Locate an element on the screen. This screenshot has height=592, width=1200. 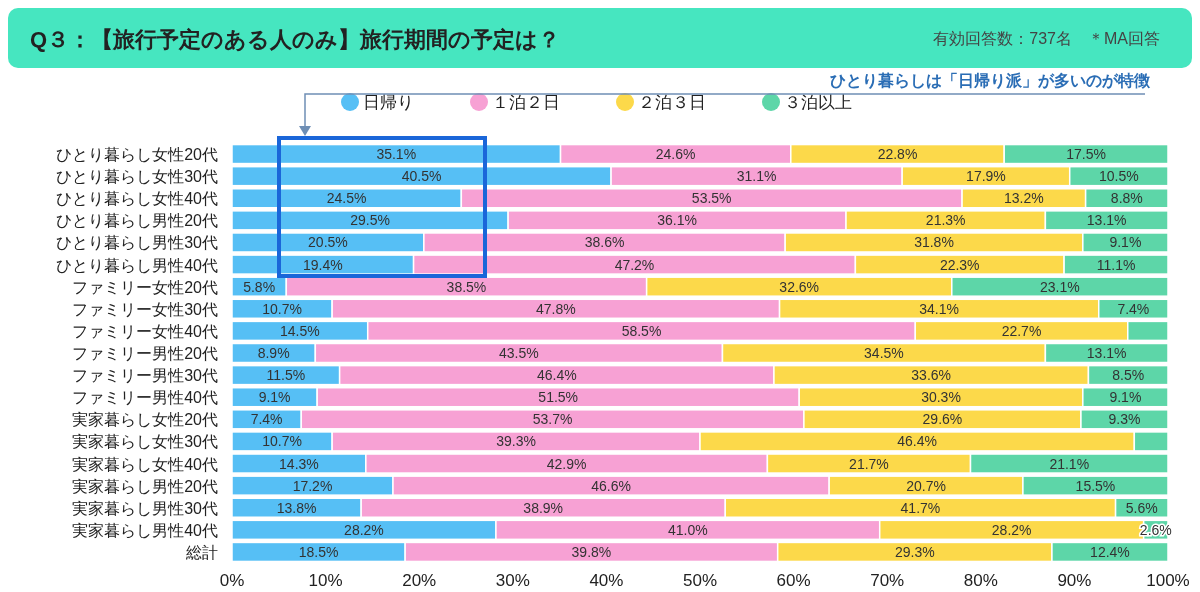
data-label: 51.5% is located at coordinates (558, 397).